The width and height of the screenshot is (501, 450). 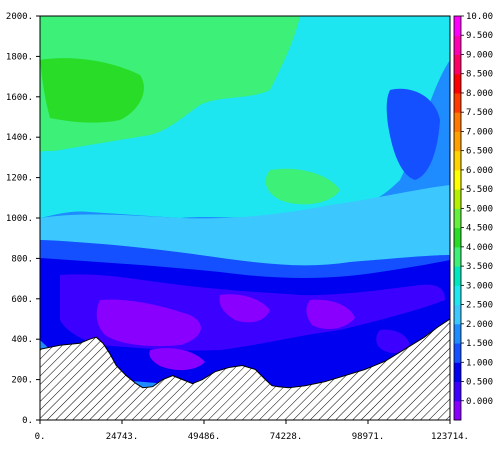 I want to click on x-tick-label: 98971., so click(x=368, y=437).